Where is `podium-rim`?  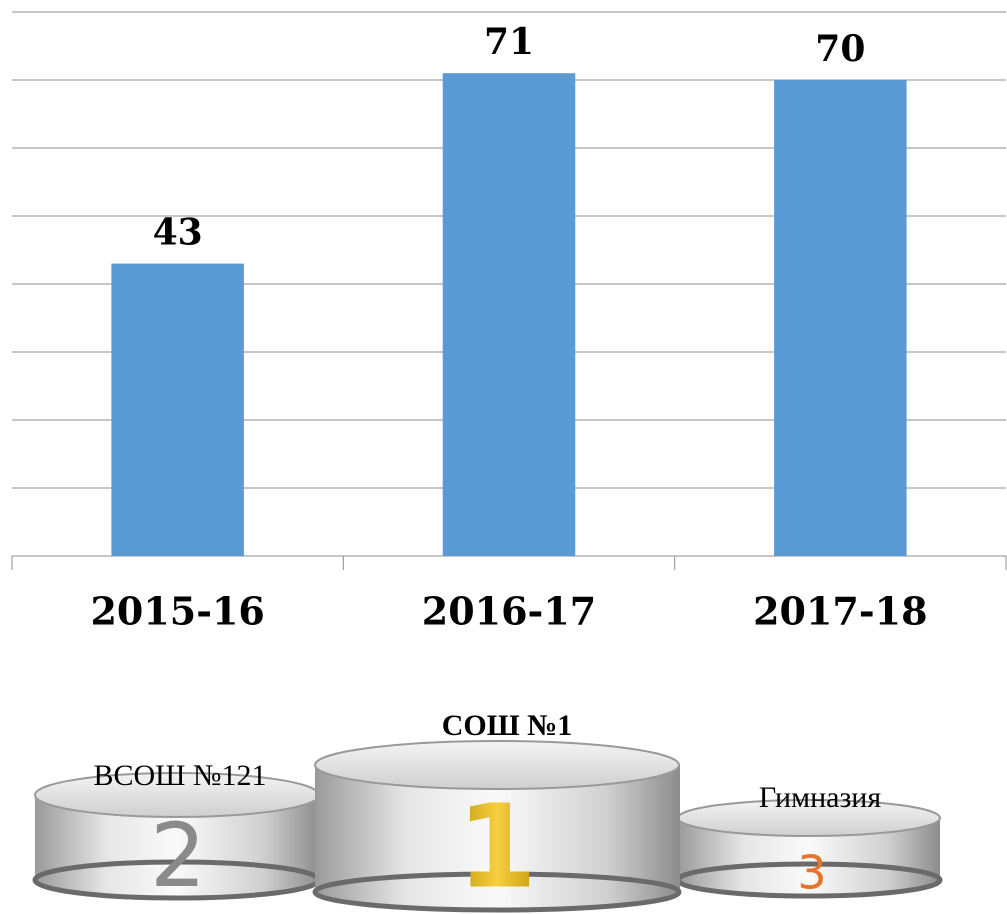
podium-rim is located at coordinates (497, 892).